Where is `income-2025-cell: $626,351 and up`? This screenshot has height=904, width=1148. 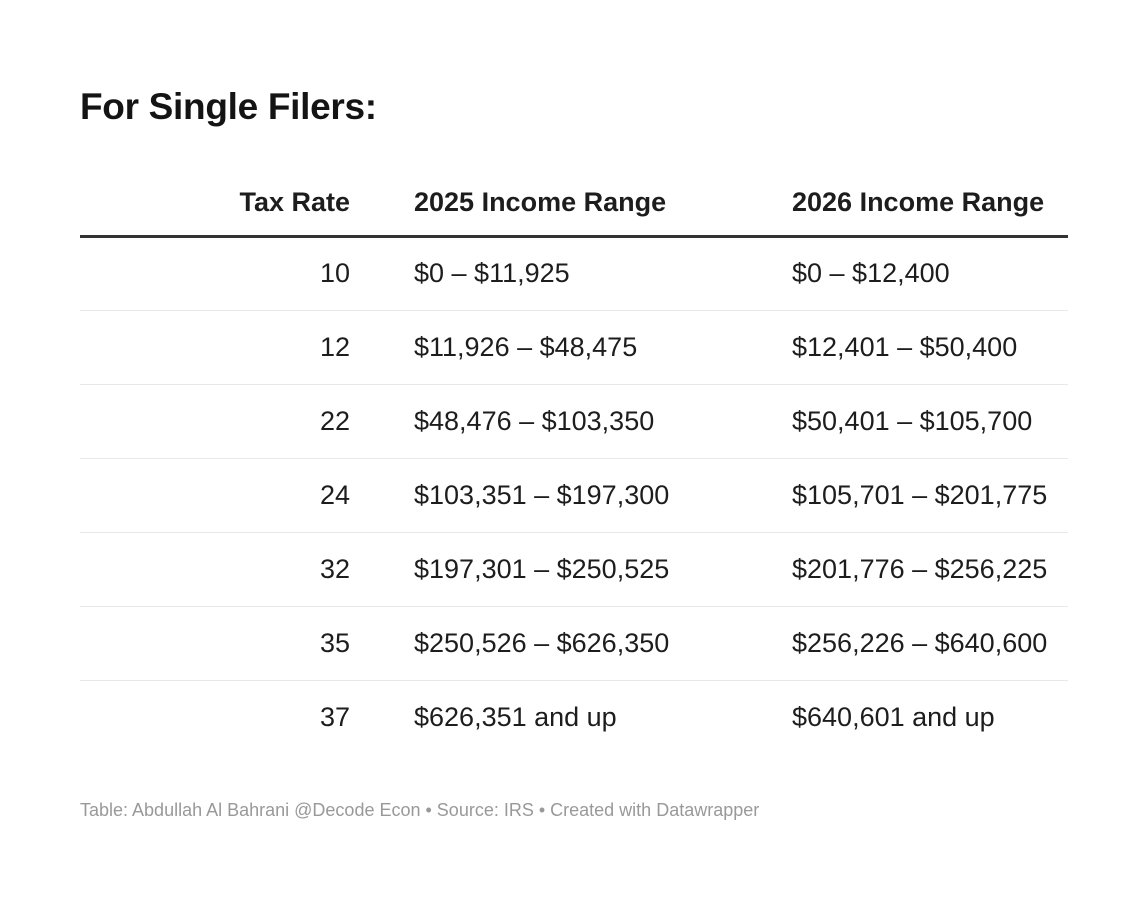
income-2025-cell: $626,351 and up is located at coordinates (515, 717).